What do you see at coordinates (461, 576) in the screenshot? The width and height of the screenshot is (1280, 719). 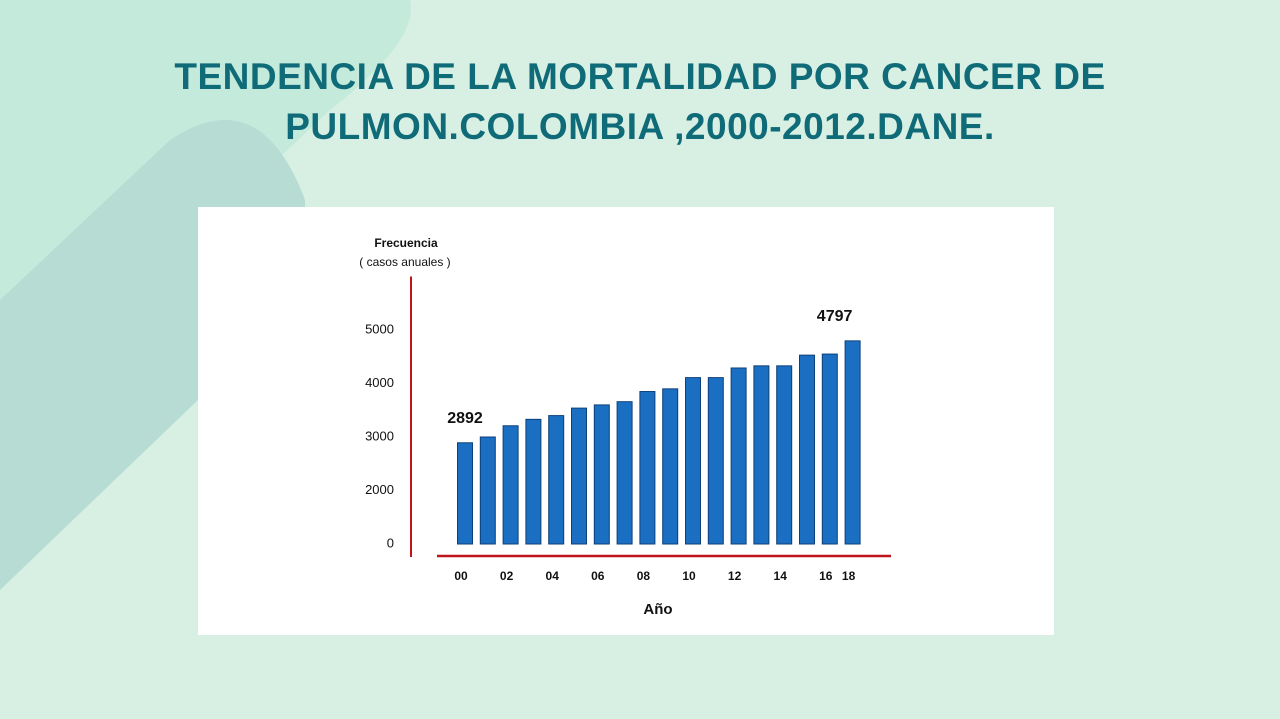 I see `x-tick-label: 00` at bounding box center [461, 576].